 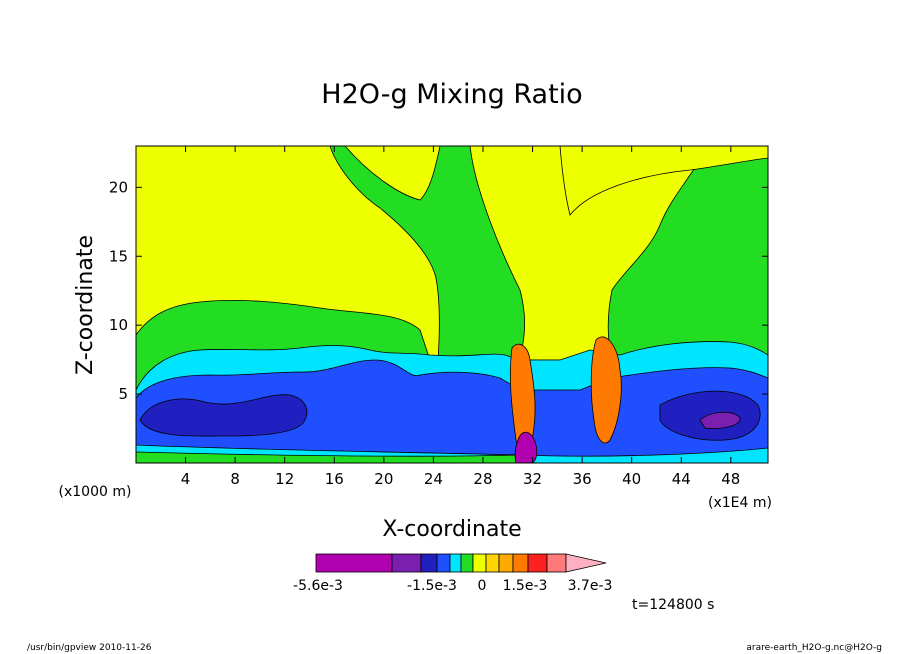 I want to click on colorbar, so click(x=461, y=563).